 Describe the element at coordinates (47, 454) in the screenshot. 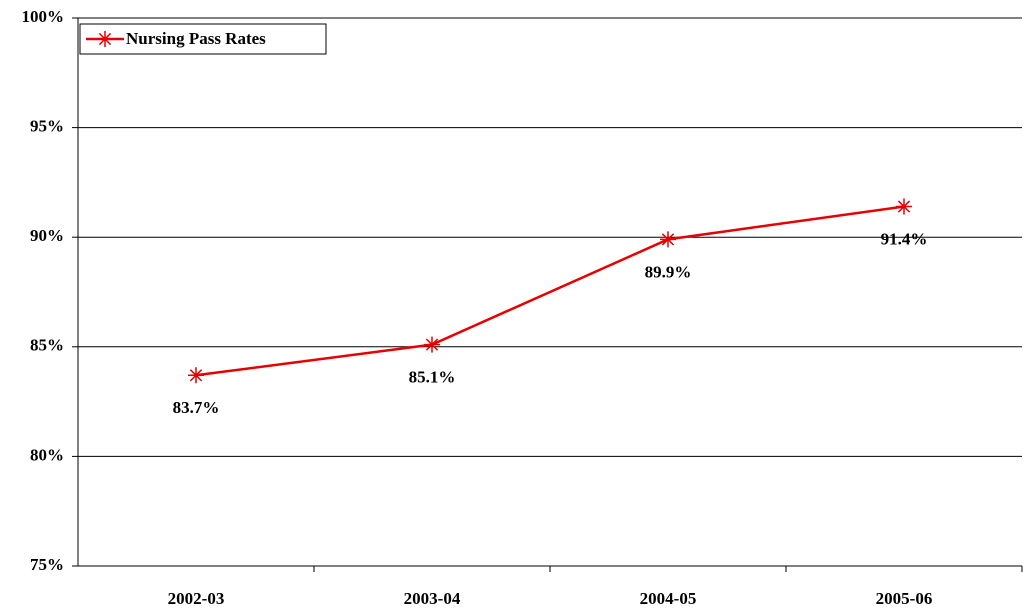

I see `y-tick-label: 80%` at that location.